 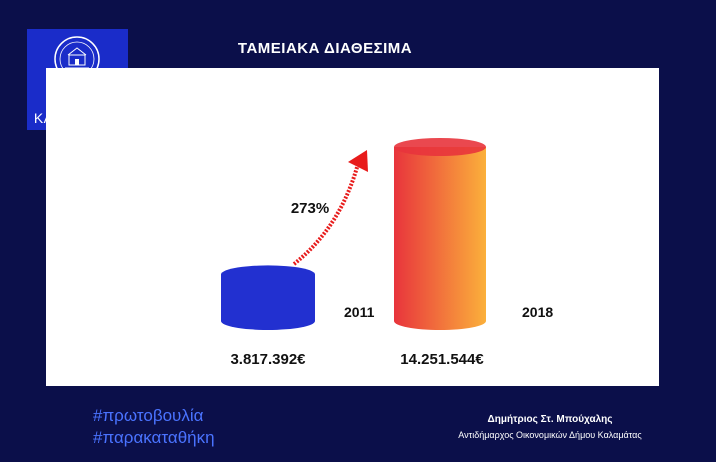 What do you see at coordinates (442, 359) in the screenshot?
I see `value-label-2018: 14.251.544€` at bounding box center [442, 359].